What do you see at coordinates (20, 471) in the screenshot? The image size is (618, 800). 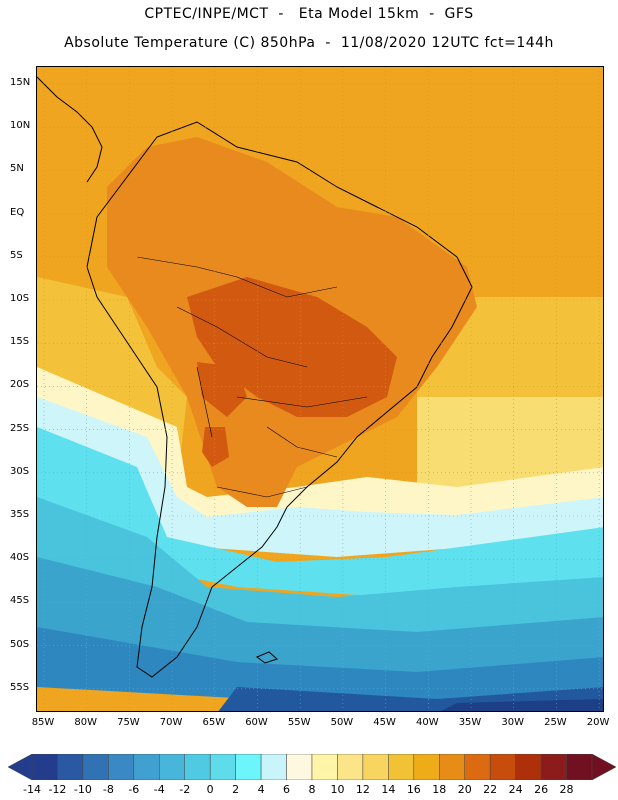 I see `lat-tick-label: 30S` at bounding box center [20, 471].